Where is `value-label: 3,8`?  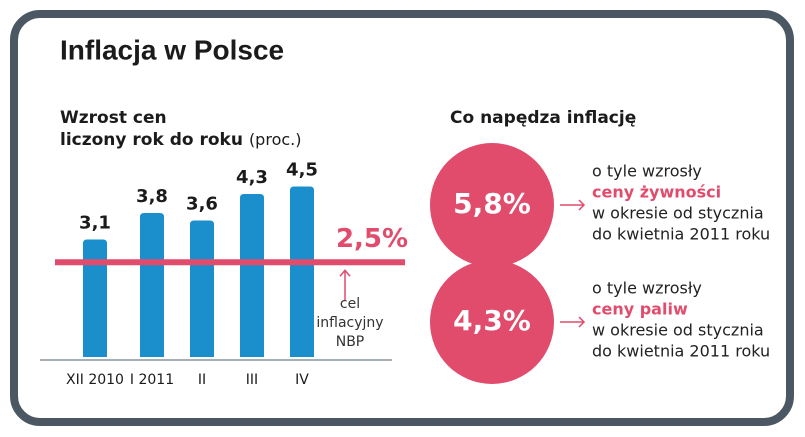
value-label: 3,8 is located at coordinates (152, 196).